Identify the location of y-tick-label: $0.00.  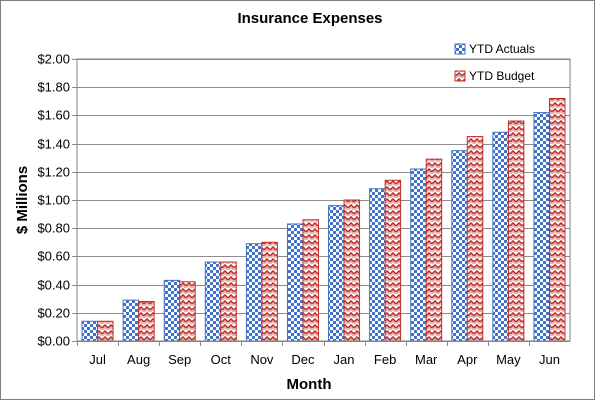
(53, 341).